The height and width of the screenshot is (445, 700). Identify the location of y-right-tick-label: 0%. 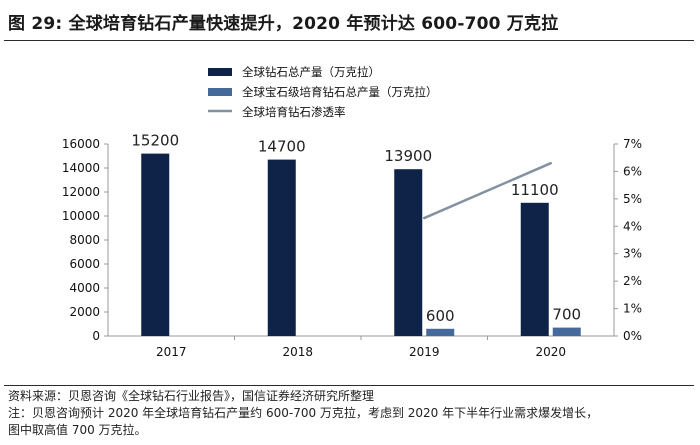
(632, 336).